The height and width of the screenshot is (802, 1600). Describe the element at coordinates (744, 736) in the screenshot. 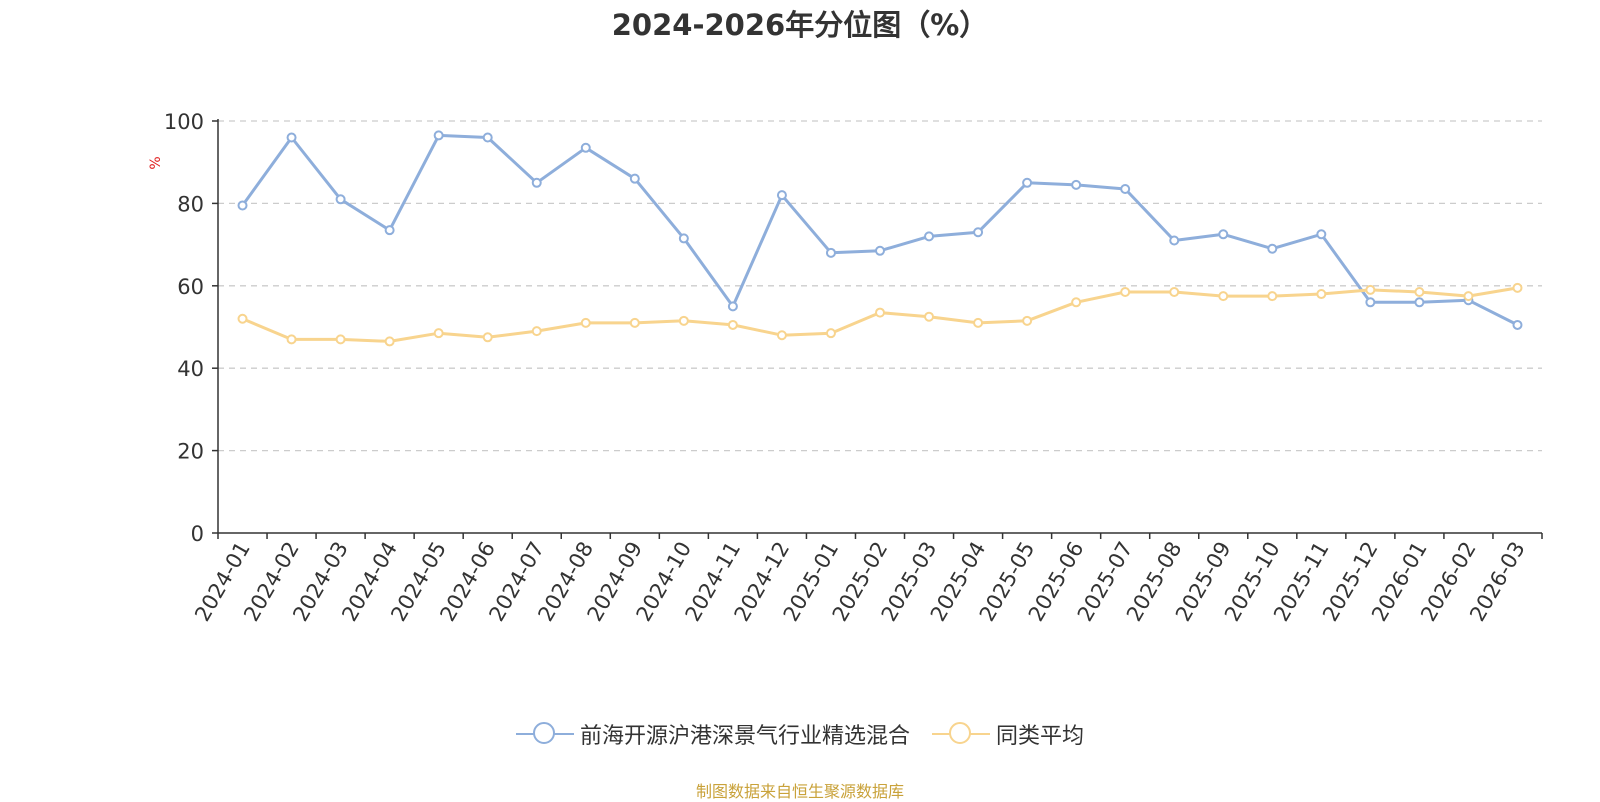

I see `legend-label-fund: 前海开源沪港深景气行业精选混合` at that location.